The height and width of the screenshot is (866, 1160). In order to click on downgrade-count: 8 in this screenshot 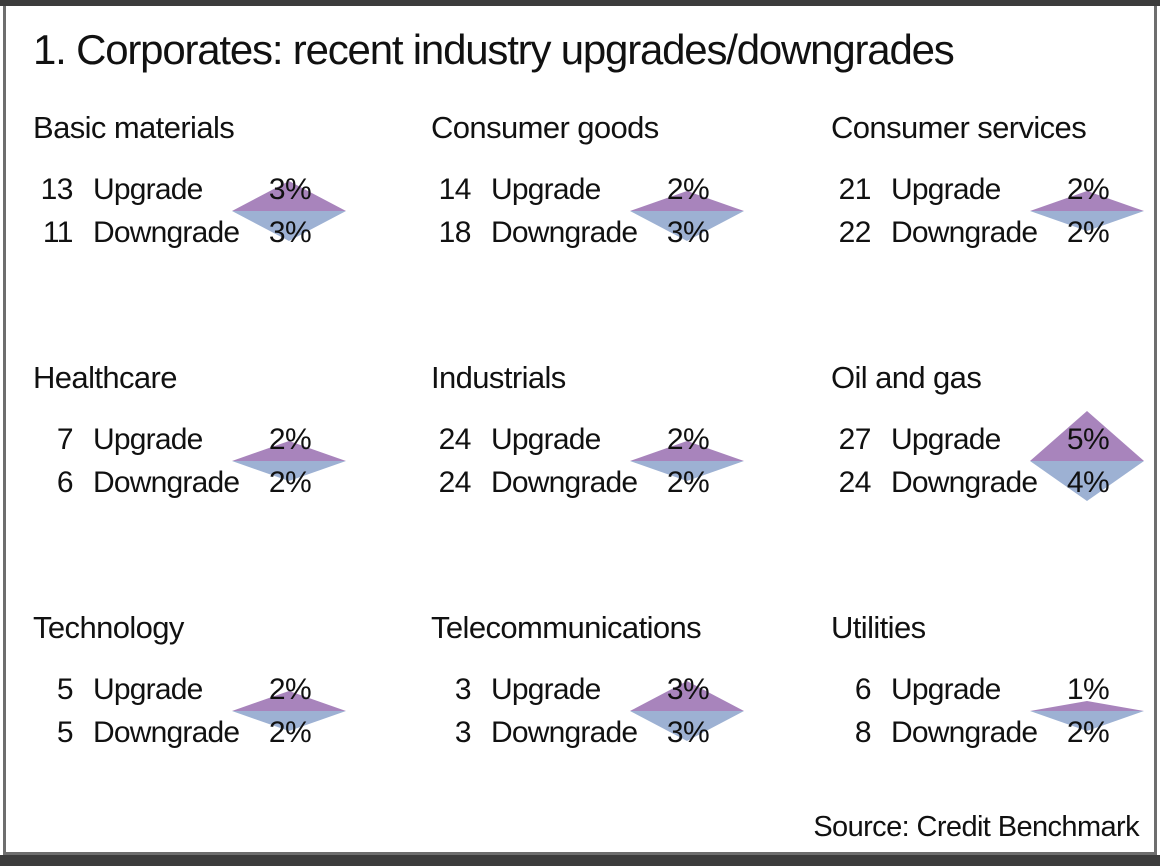, I will do `click(863, 732)`.